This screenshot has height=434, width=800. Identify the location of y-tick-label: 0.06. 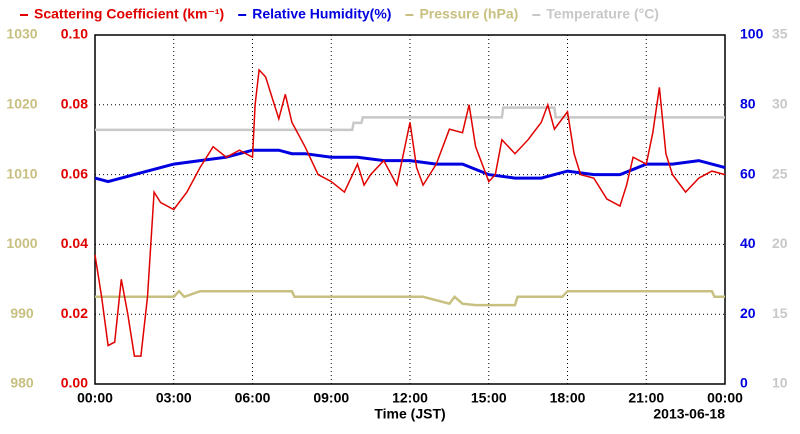
(74, 173).